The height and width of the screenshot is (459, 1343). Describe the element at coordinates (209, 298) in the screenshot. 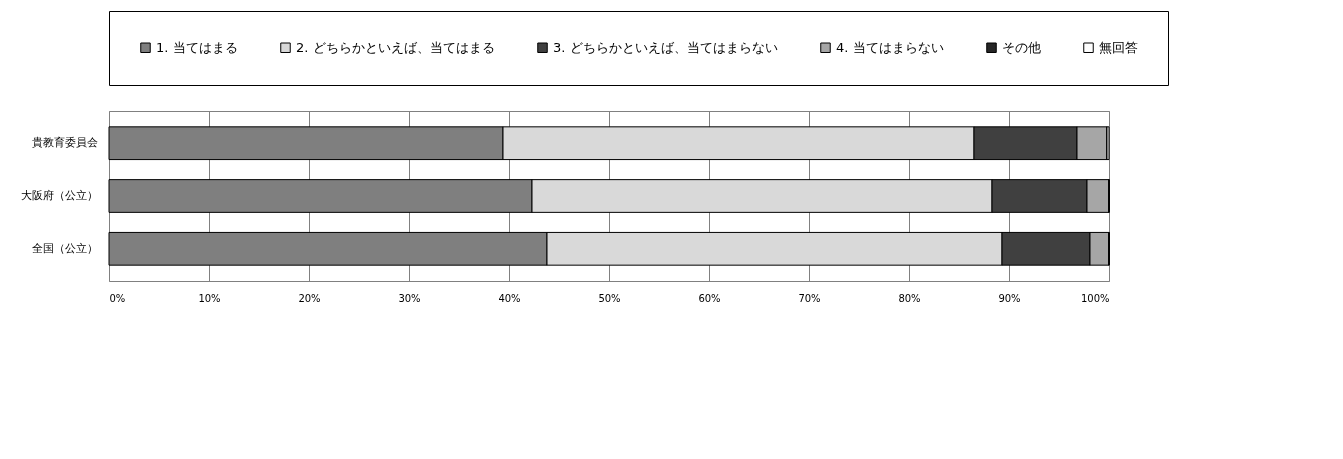

I see `x-tick-label: 10%` at that location.